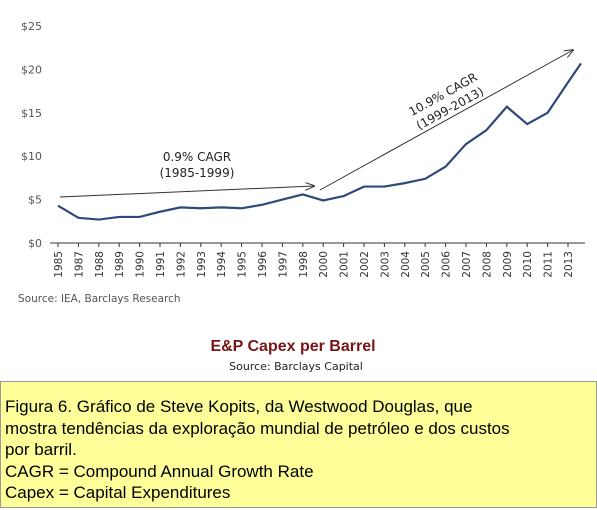 The width and height of the screenshot is (597, 510). I want to click on x-tick-label: 1991, so click(161, 264).